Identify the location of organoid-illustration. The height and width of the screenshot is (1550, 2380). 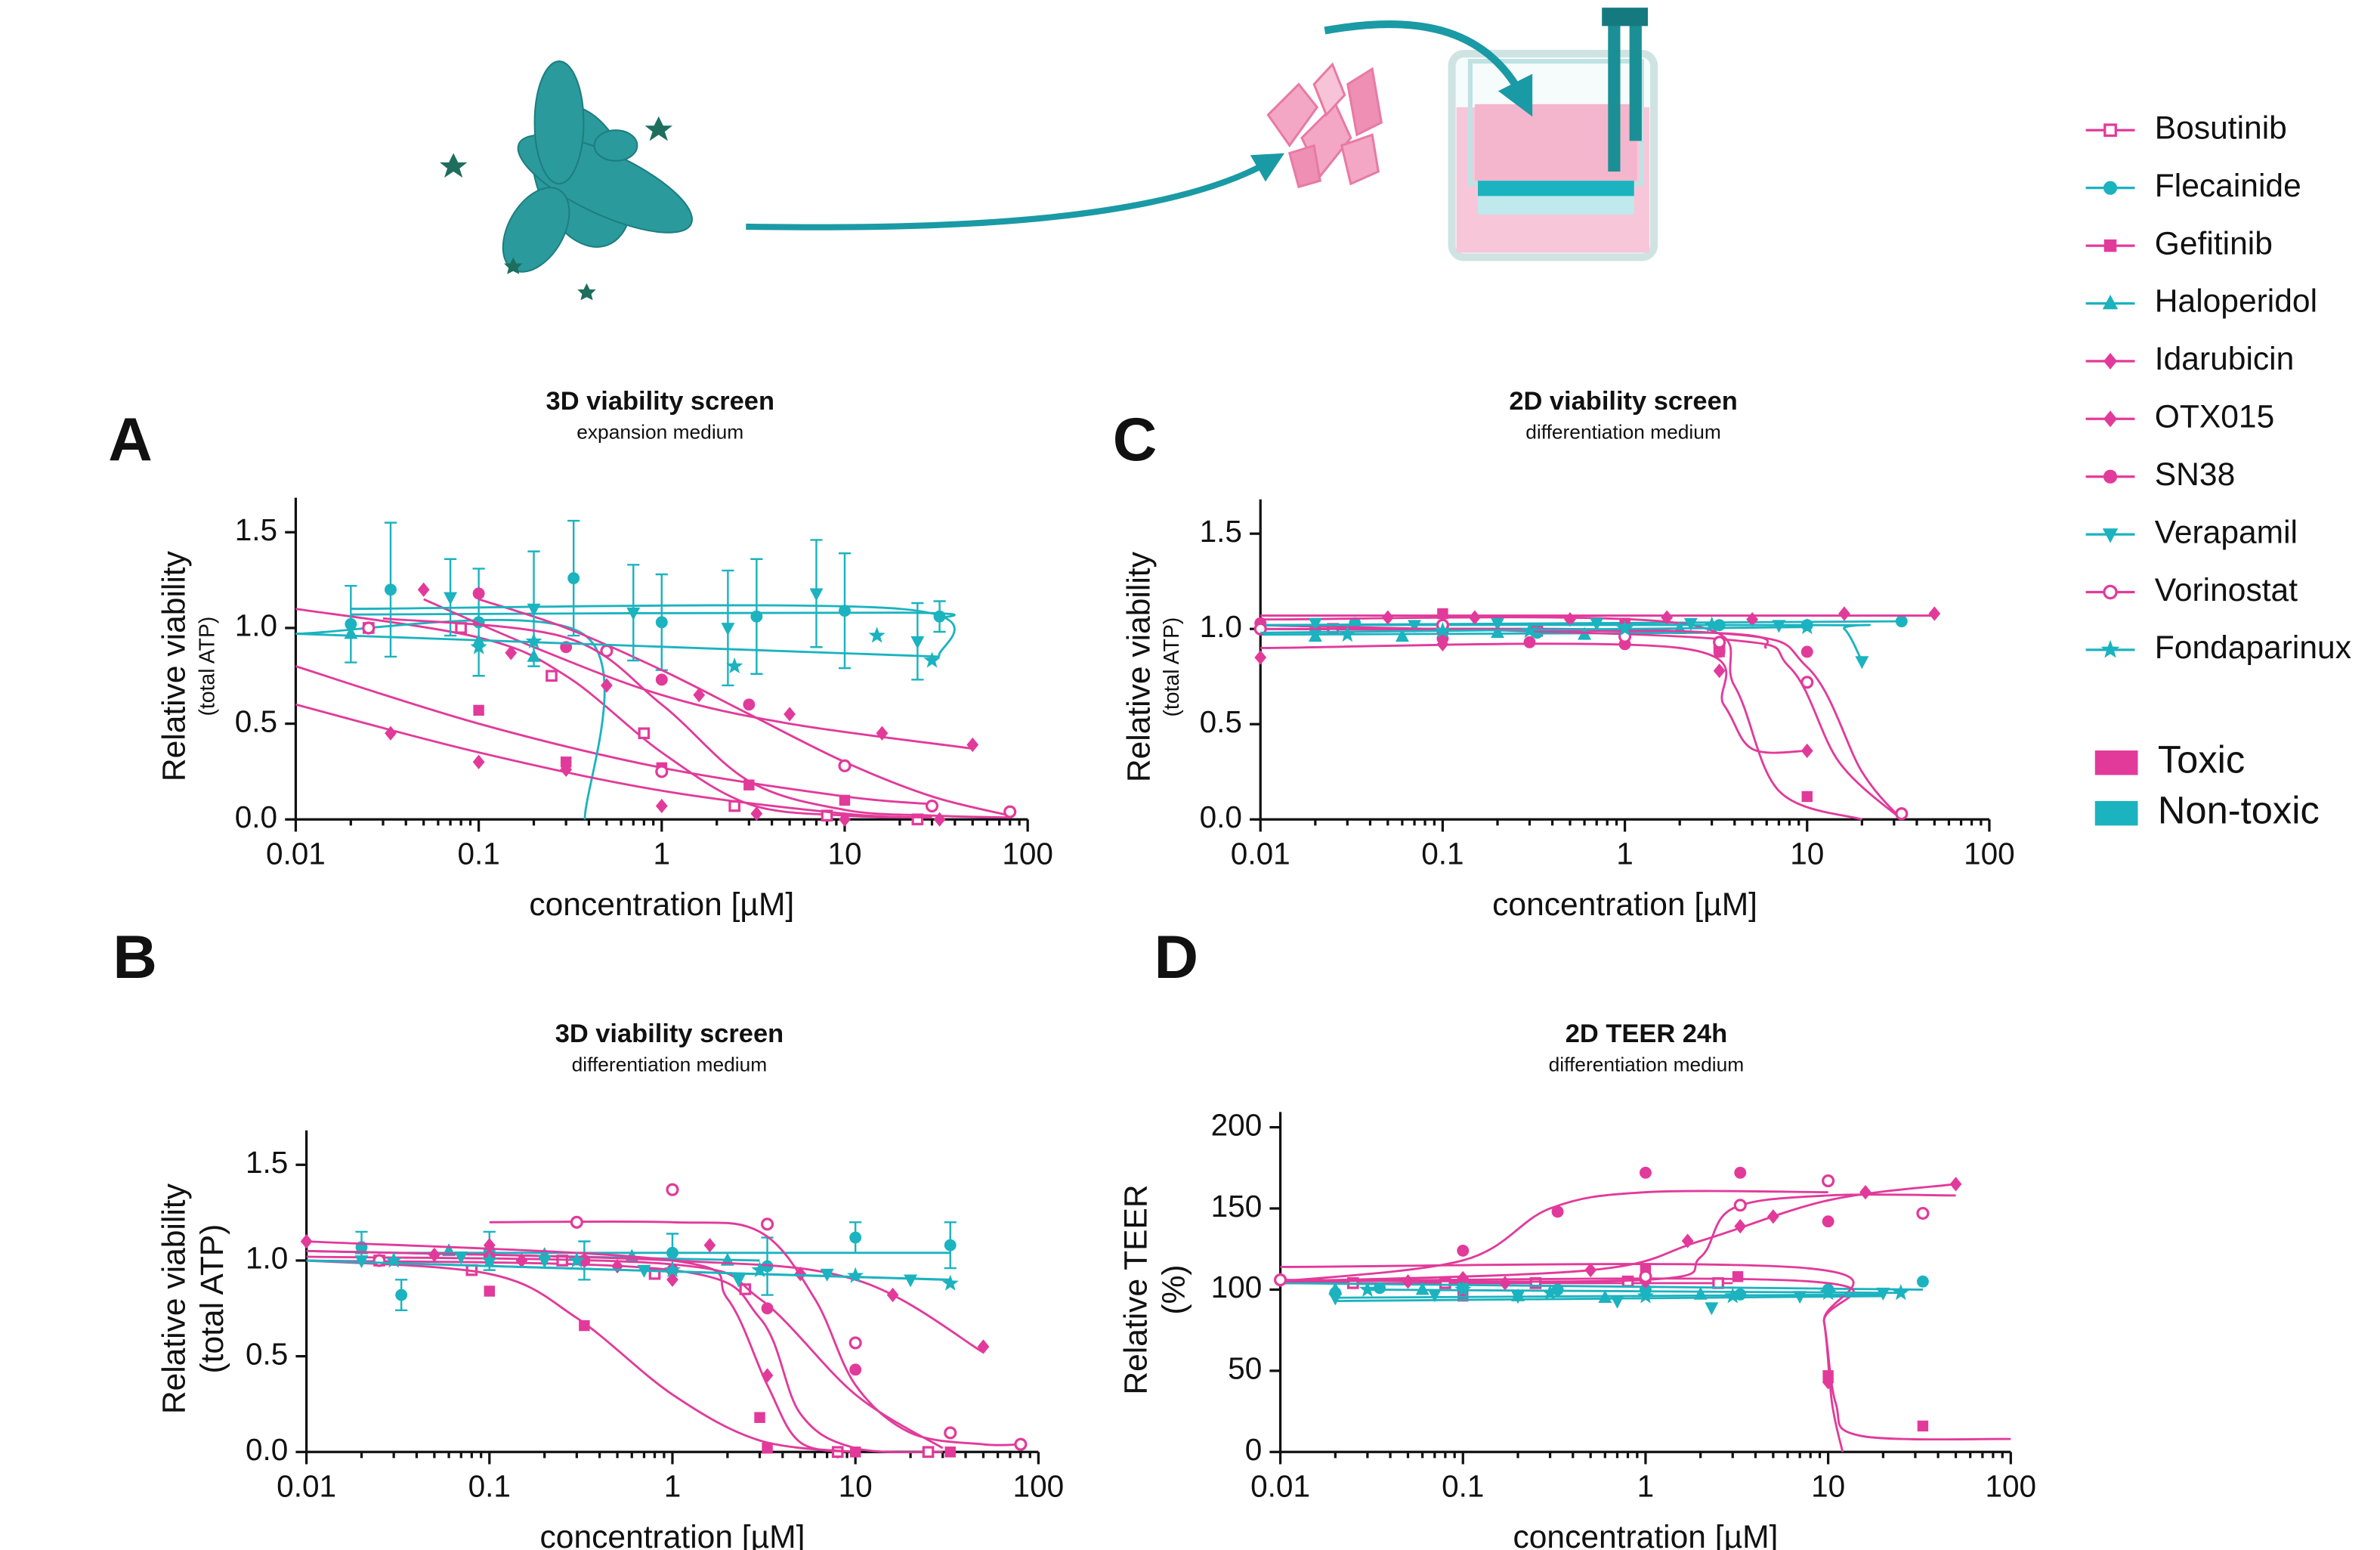
(566, 180).